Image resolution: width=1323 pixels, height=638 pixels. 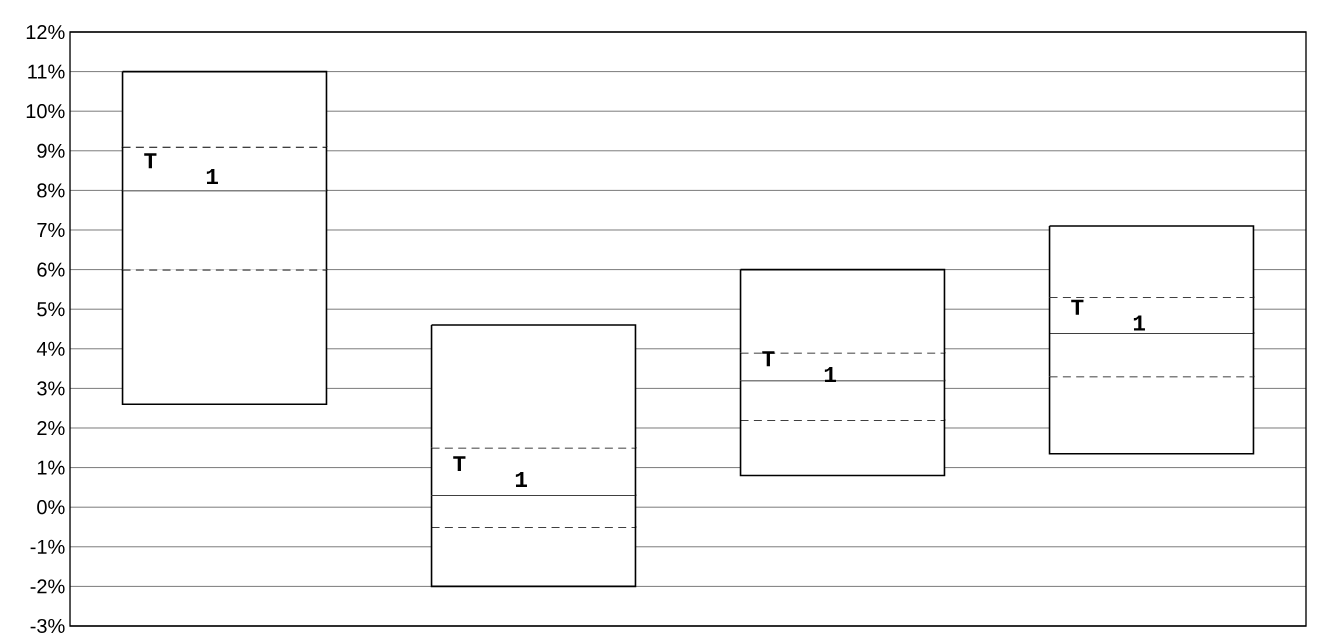 What do you see at coordinates (47, 586) in the screenshot?
I see `y-tick-label: -2%` at bounding box center [47, 586].